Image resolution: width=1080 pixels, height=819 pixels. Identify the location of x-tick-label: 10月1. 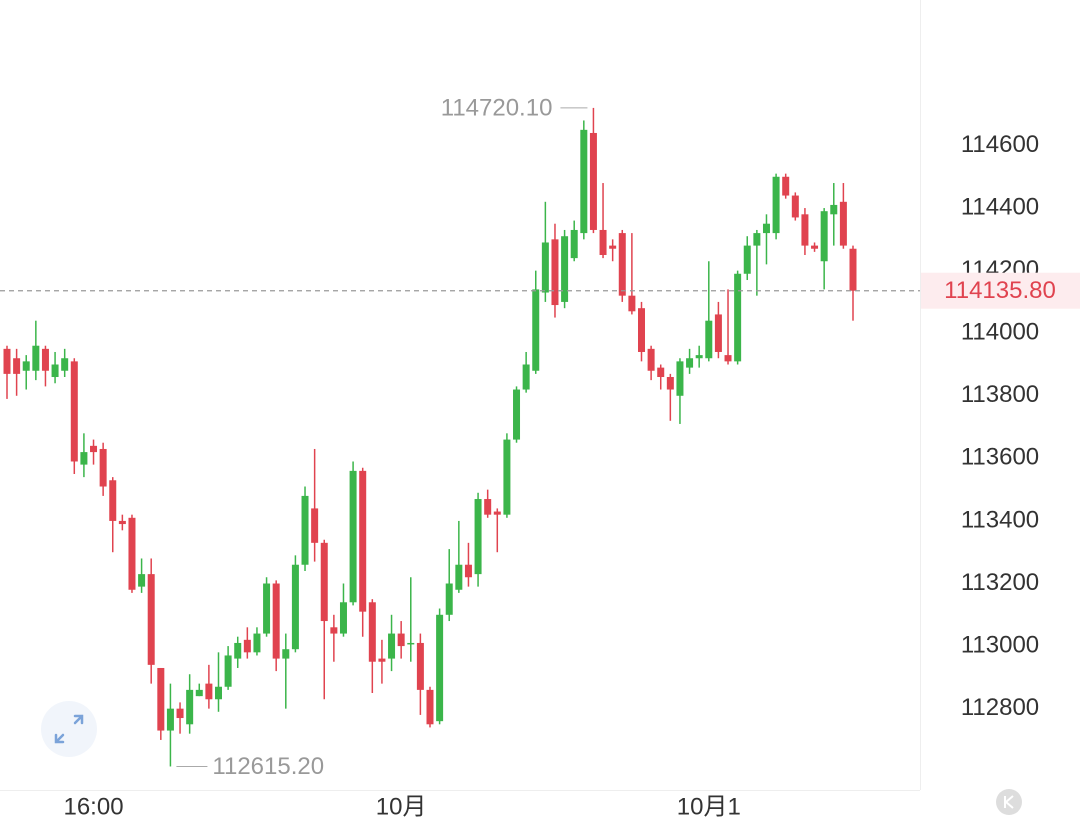
(709, 806).